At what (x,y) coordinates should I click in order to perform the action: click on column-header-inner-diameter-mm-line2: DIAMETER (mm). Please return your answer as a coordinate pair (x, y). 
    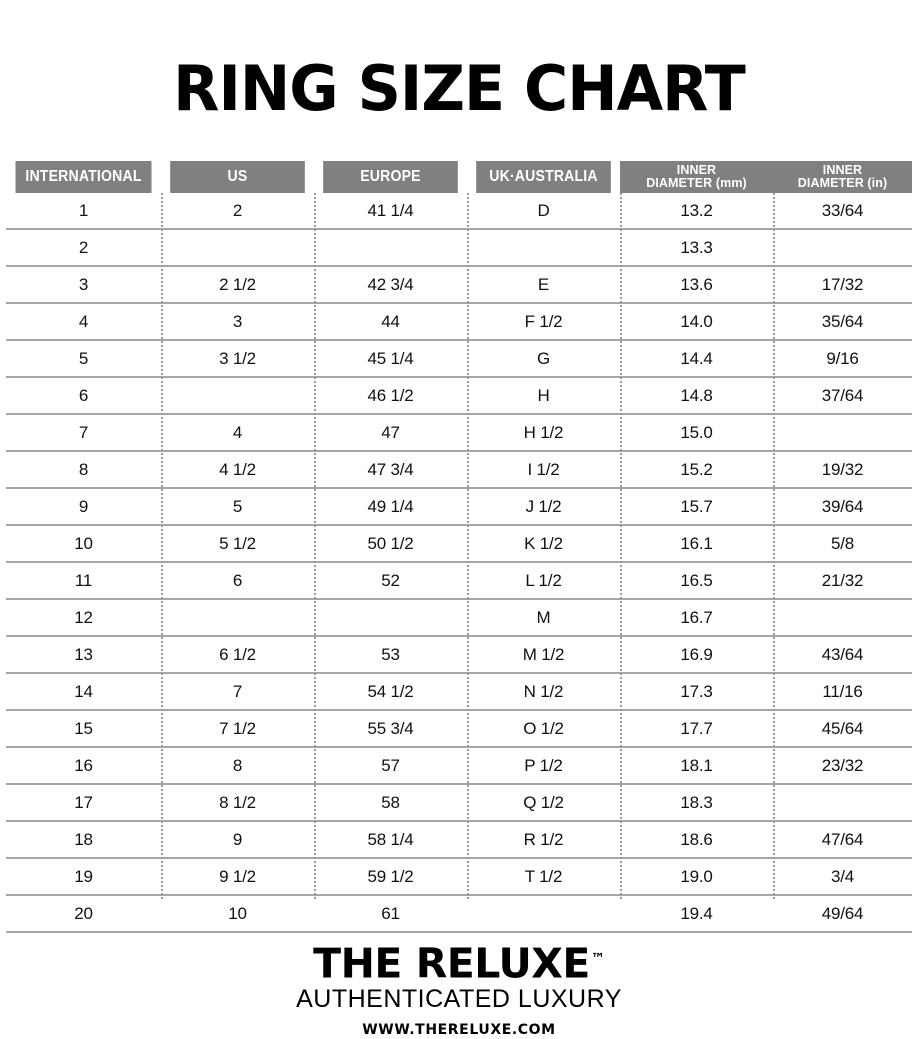
    Looking at the image, I should click on (696, 183).